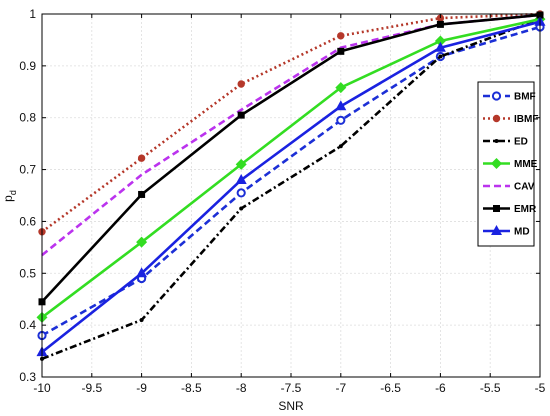 The height and width of the screenshot is (416, 550). Describe the element at coordinates (521, 142) in the screenshot. I see `legend-label-ed: ED` at that location.